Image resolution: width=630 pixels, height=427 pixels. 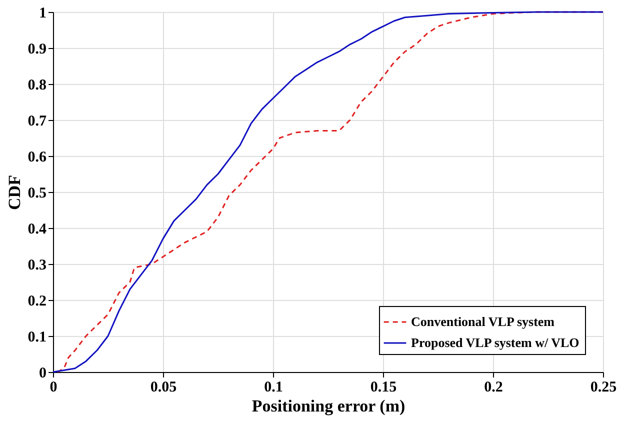 I want to click on y-tick-label: 0.1, so click(x=37, y=338).